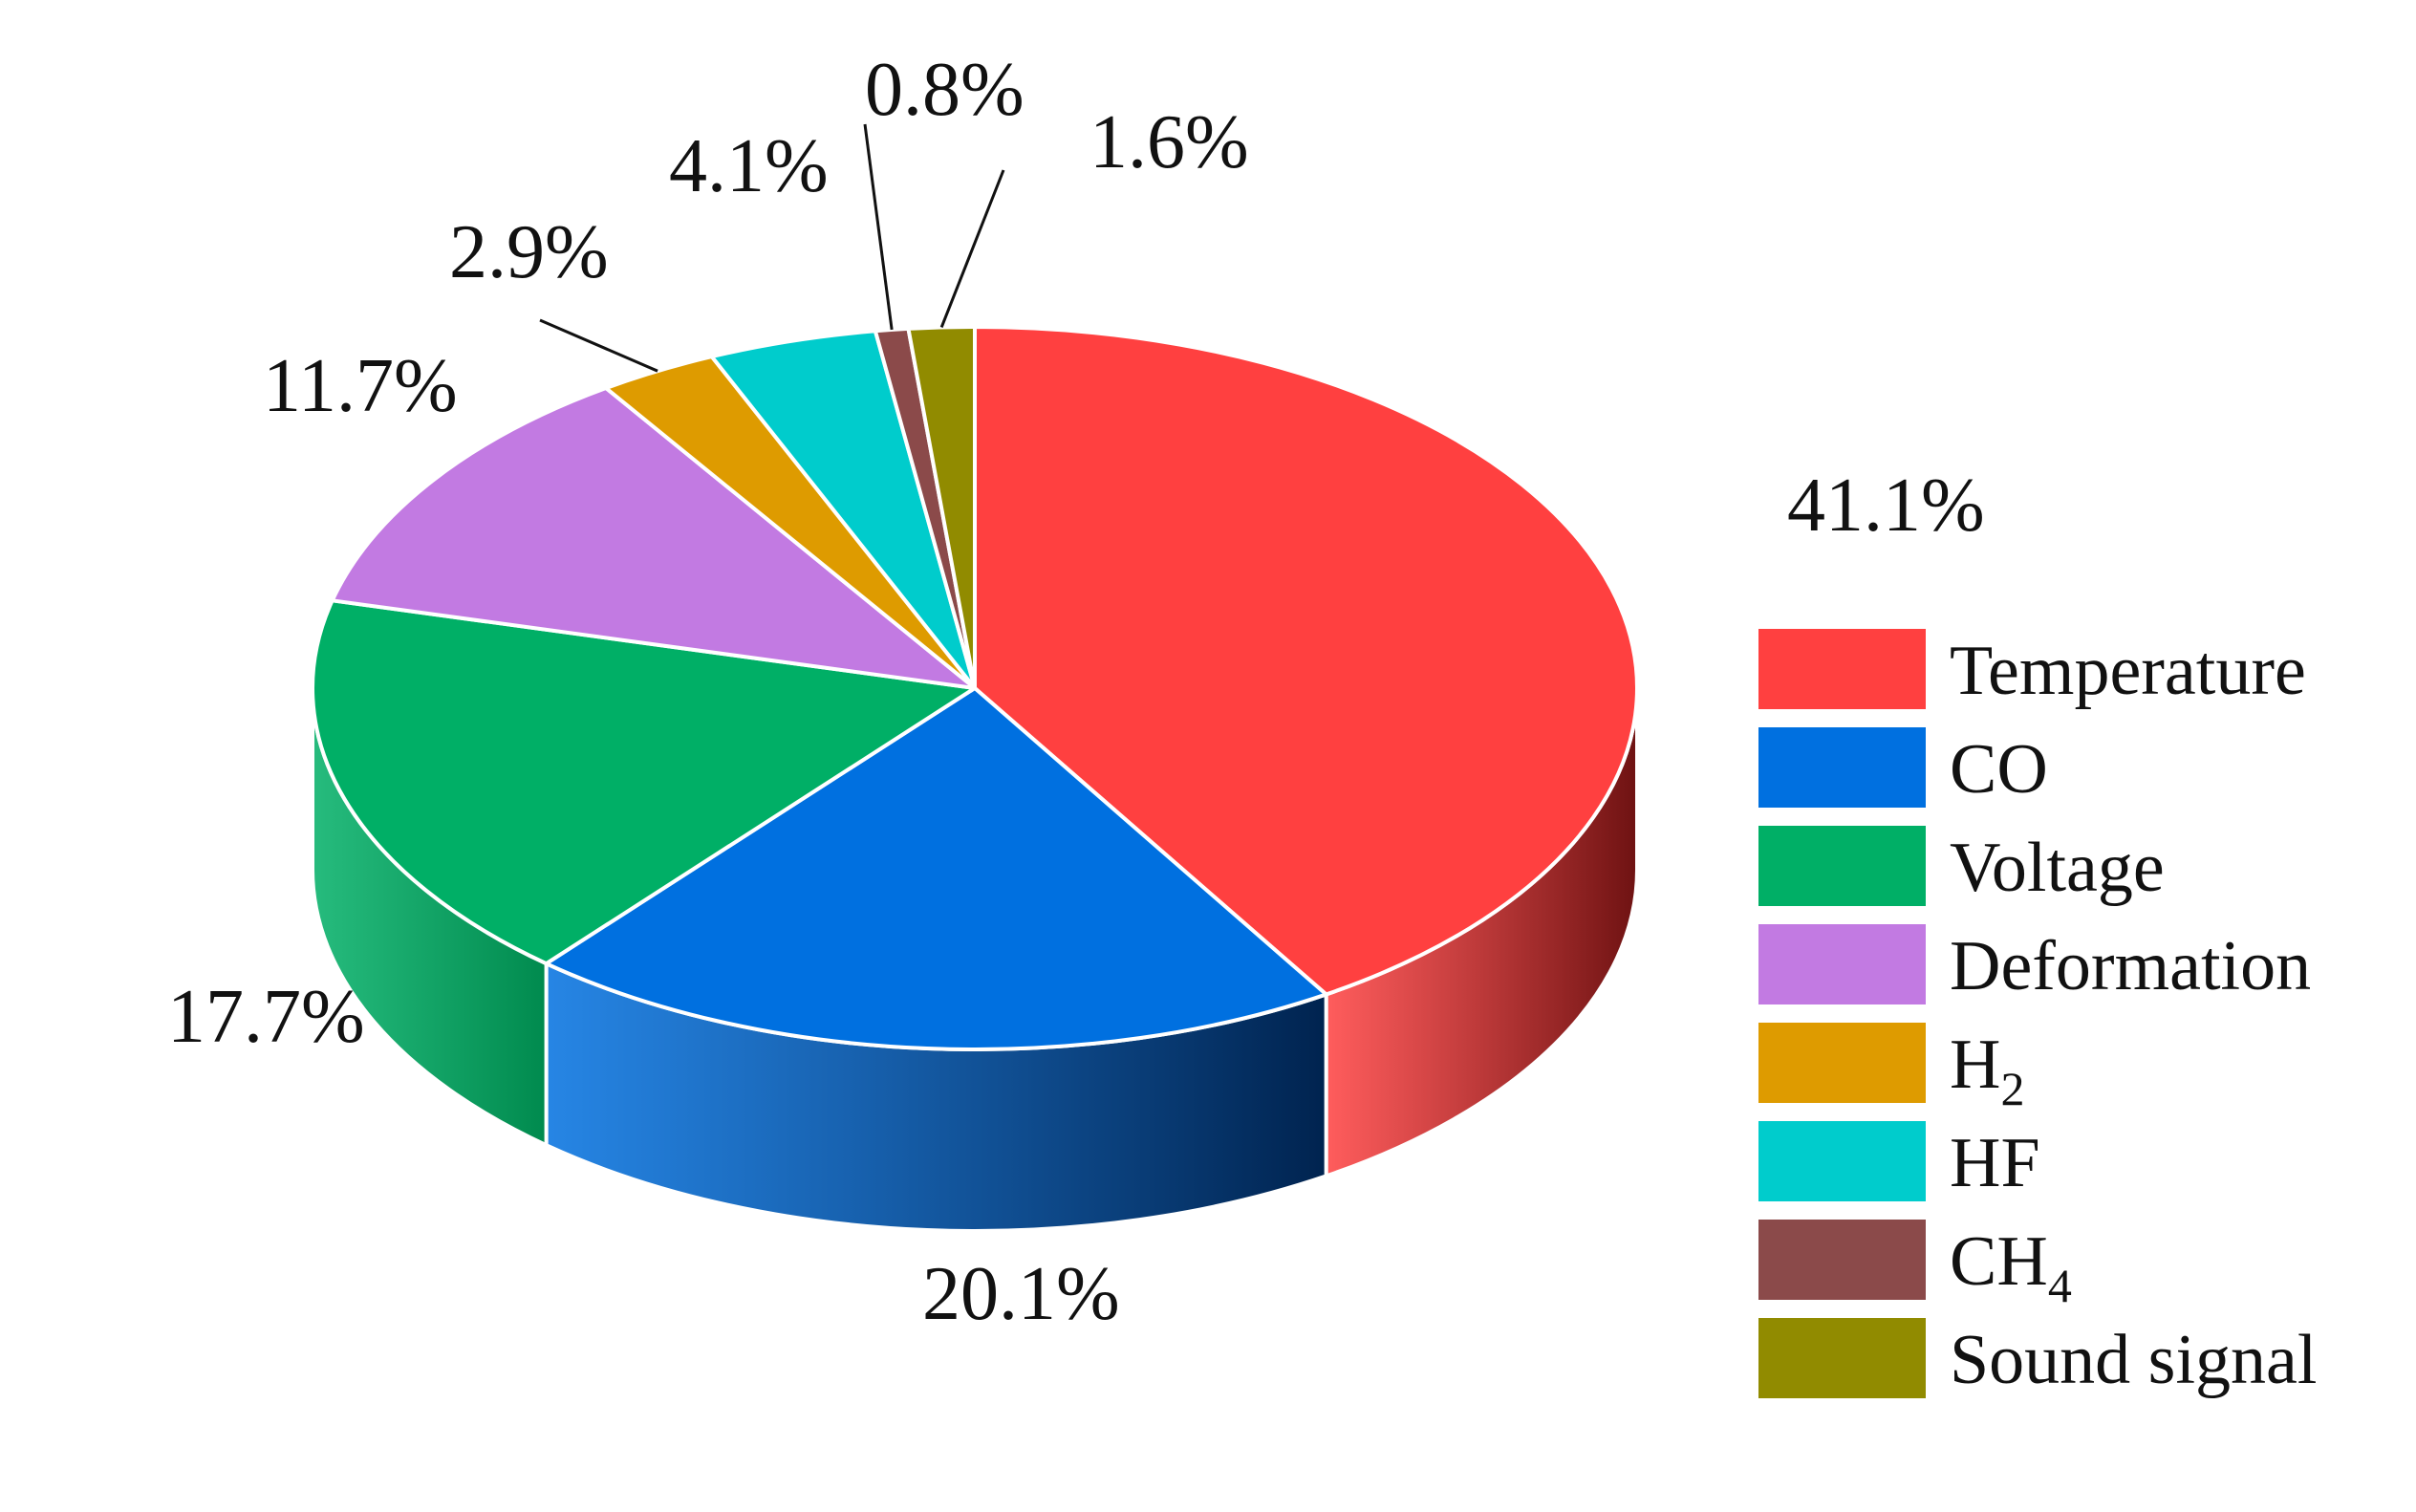 This screenshot has height=1512, width=2416. I want to click on slice-sound-signal, so click(941, 507).